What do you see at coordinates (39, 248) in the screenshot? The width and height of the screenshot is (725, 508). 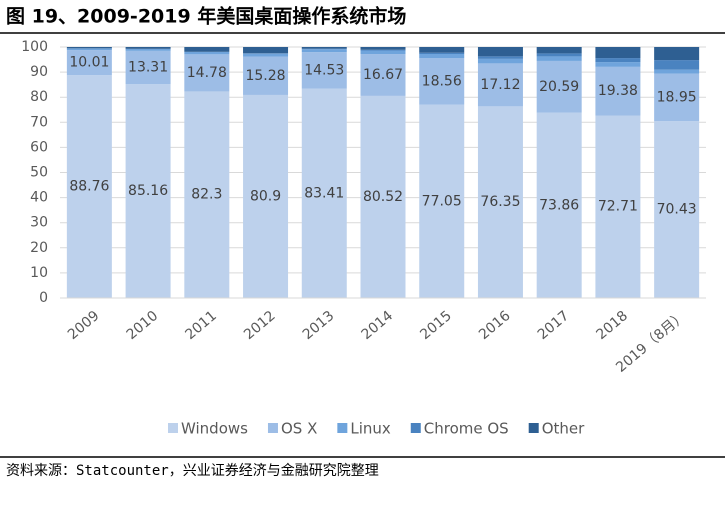 I see `y-tick-label: 20` at bounding box center [39, 248].